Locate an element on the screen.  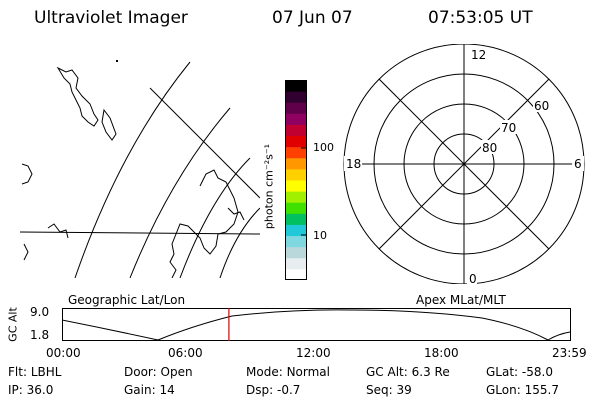
timeline-ytick-bottom: 1.8 is located at coordinates (40, 335).